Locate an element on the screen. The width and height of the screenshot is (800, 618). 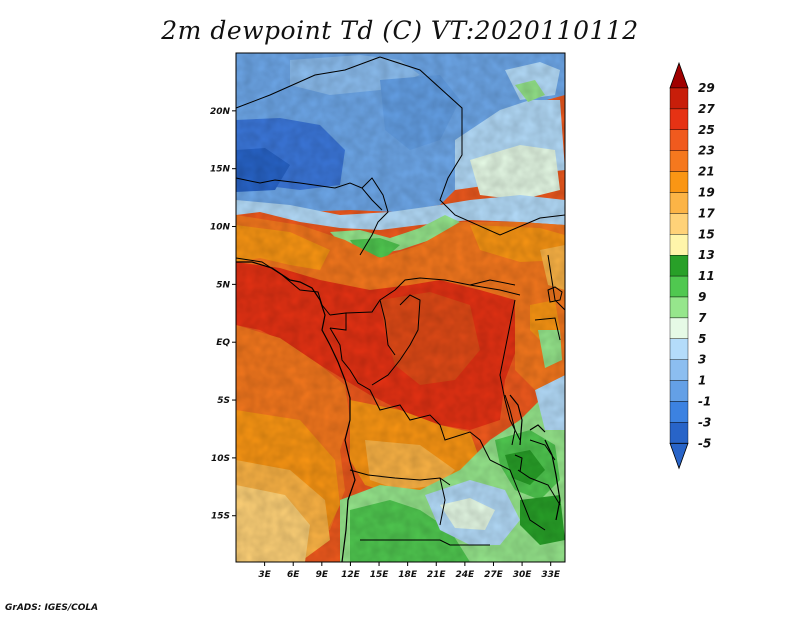
colorbar-label: 29 is located at coordinates (706, 88).